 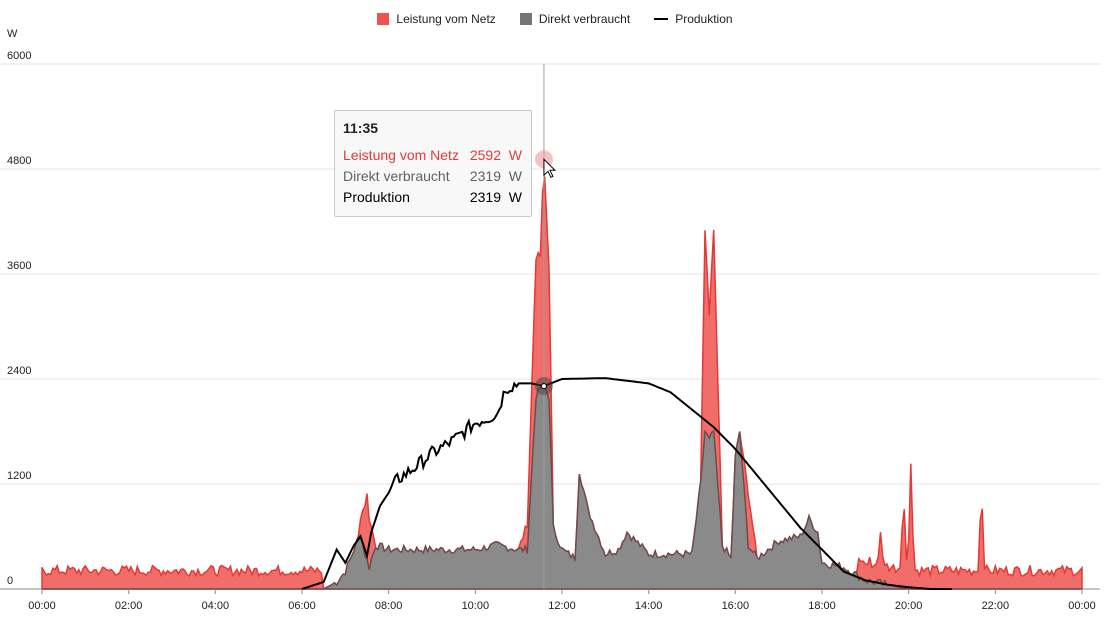 I want to click on y-tick-label: 0, so click(x=10, y=581).